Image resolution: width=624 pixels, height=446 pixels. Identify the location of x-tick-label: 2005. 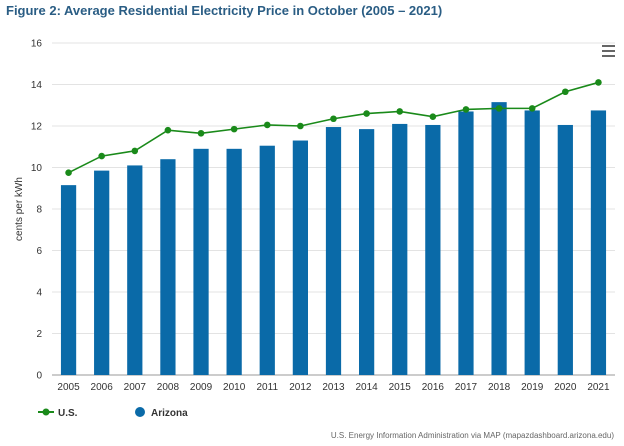
(68, 387).